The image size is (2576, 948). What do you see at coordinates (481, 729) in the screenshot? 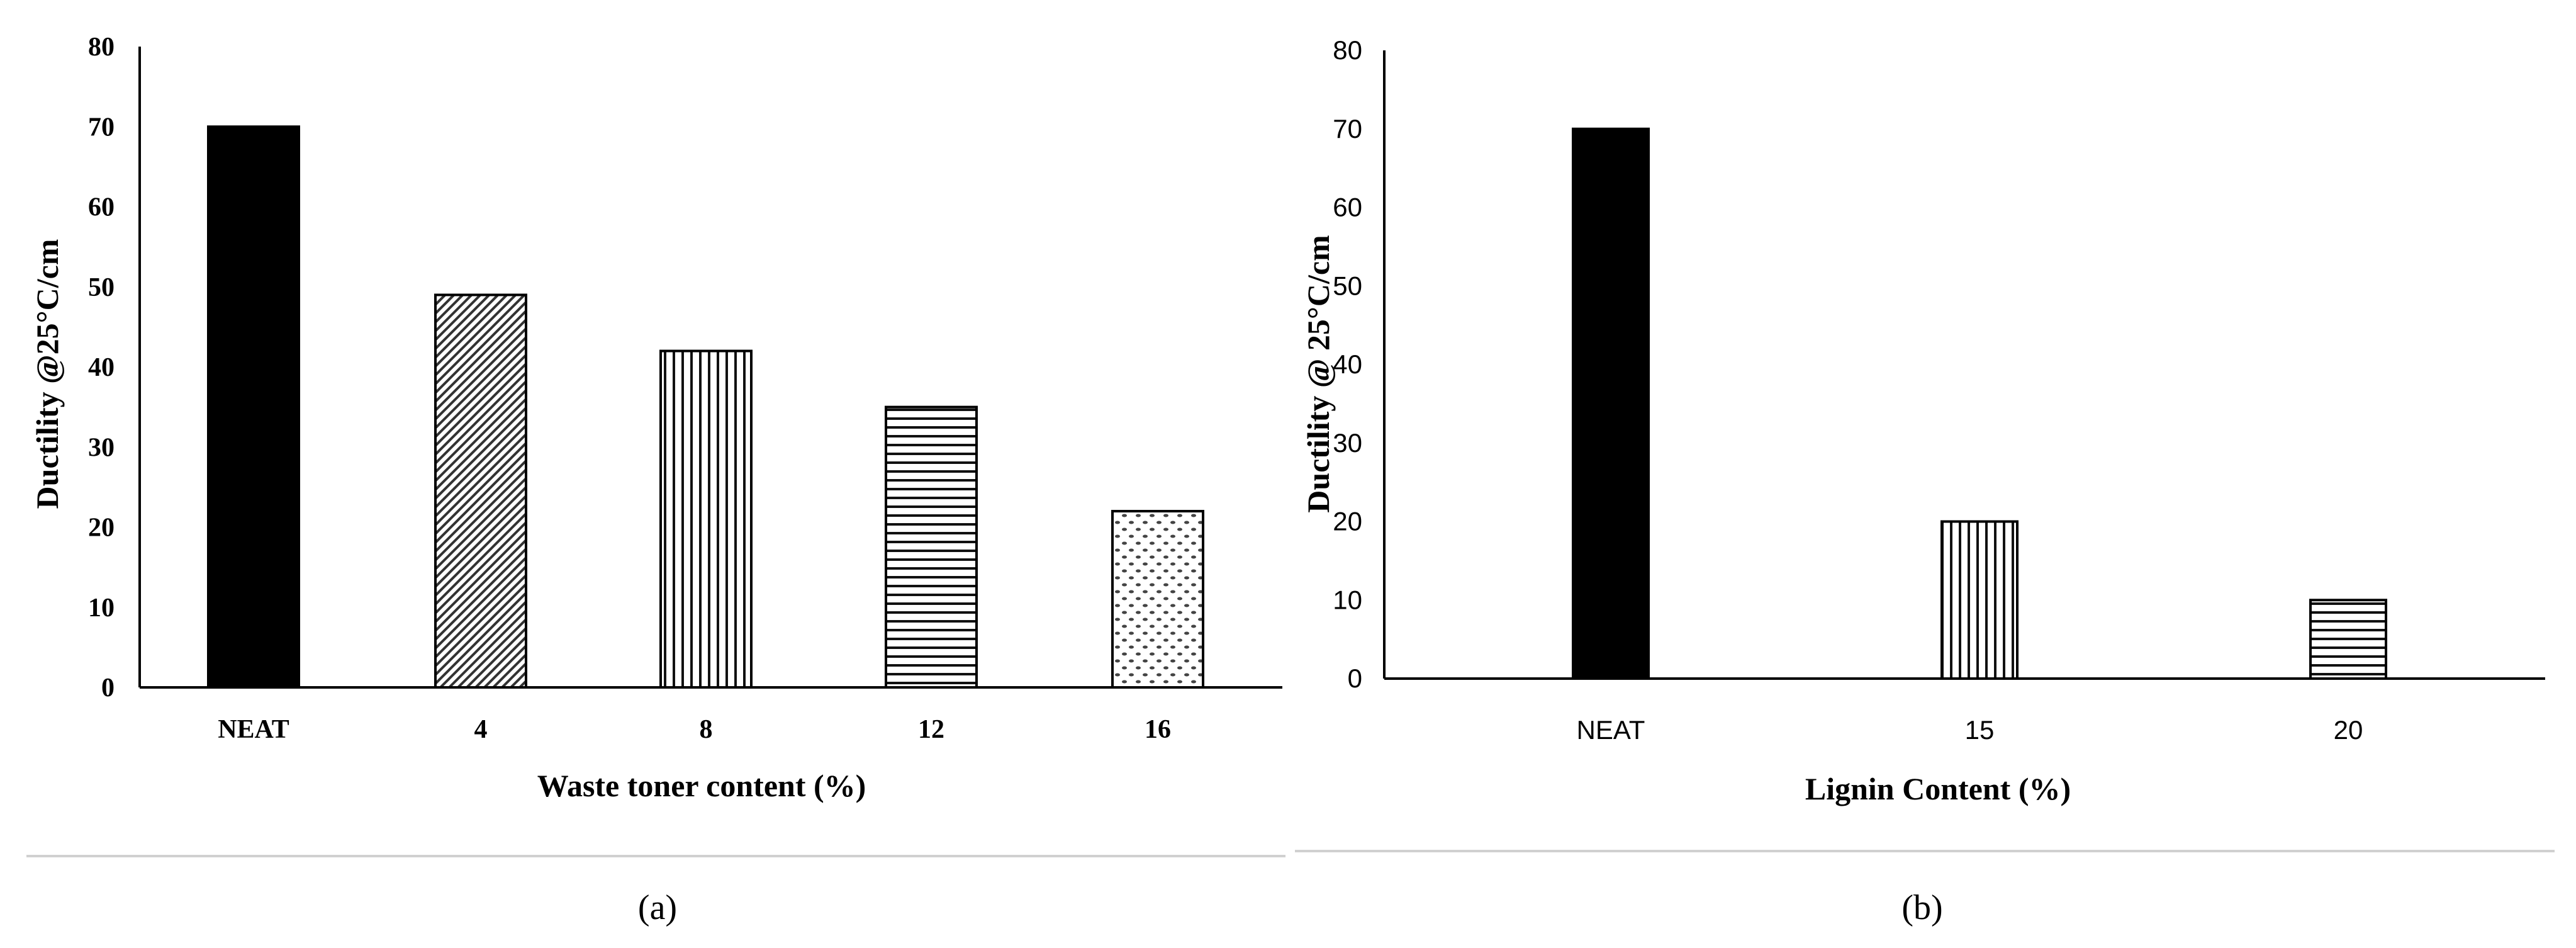
I see `x-tick-label: 4` at bounding box center [481, 729].